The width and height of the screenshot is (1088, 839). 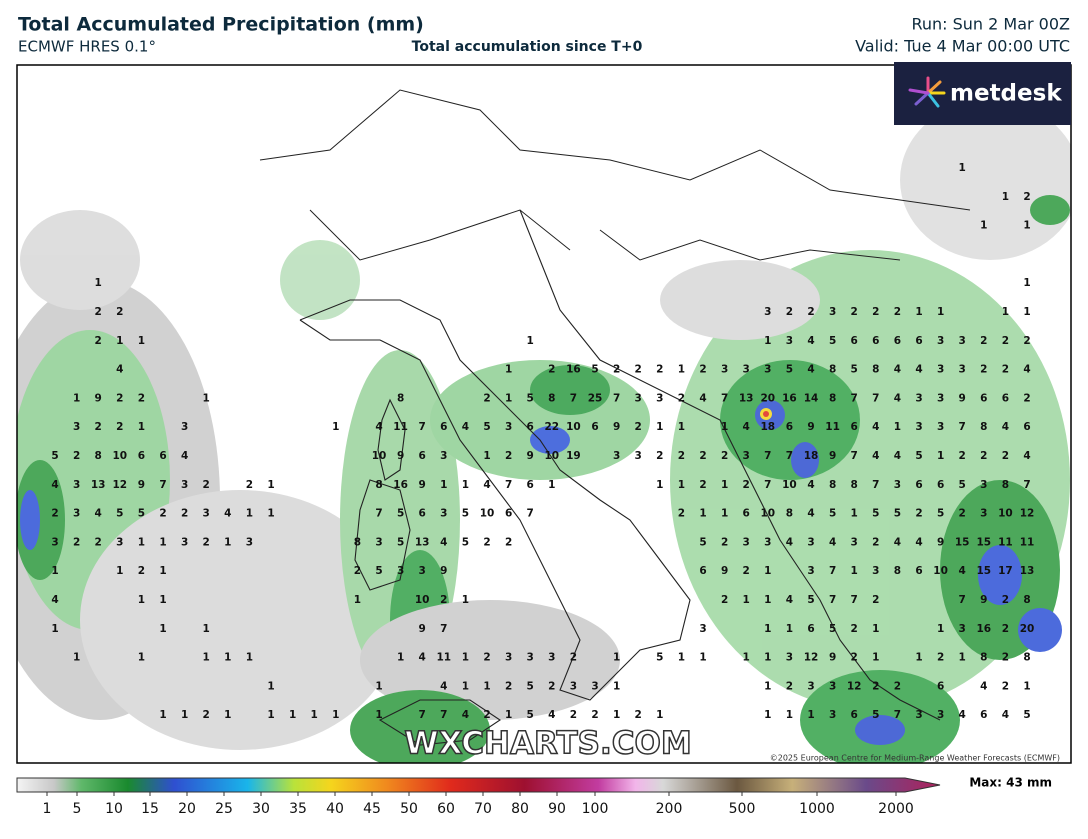 What do you see at coordinates (1010, 783) in the screenshot?
I see `legend-max: Max: 43 mm` at bounding box center [1010, 783].